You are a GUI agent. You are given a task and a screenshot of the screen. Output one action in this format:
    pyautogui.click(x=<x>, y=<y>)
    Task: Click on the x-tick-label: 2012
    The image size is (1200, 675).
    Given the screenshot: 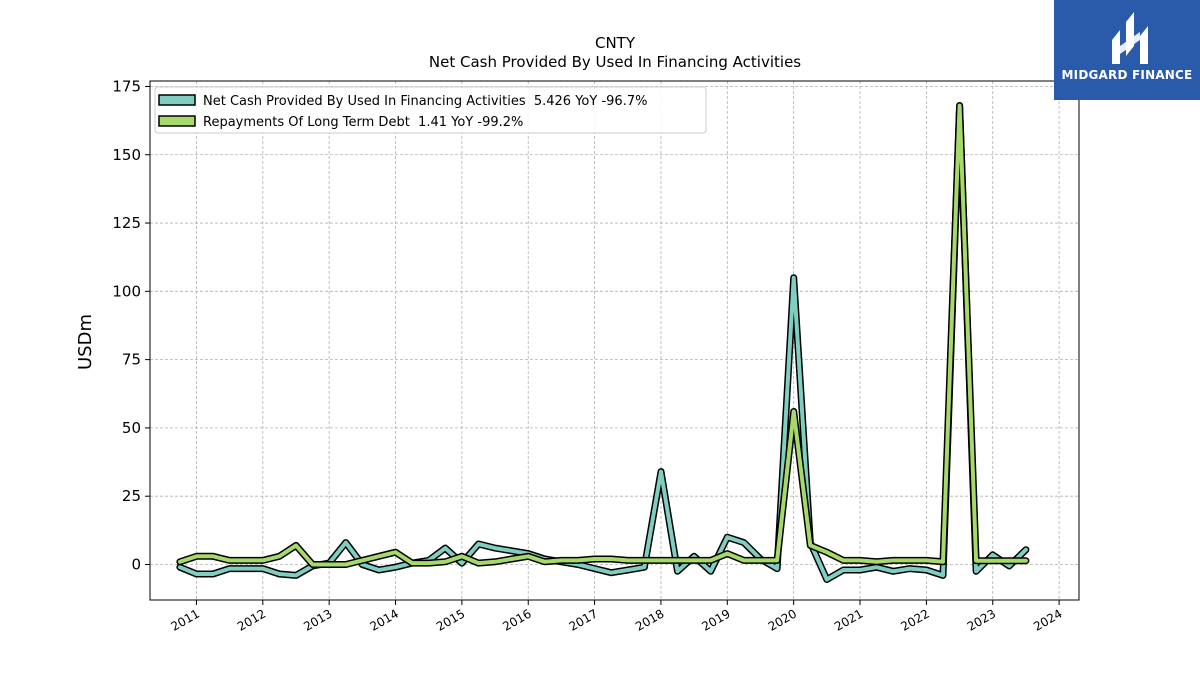 What is the action you would take?
    pyautogui.click(x=251, y=619)
    